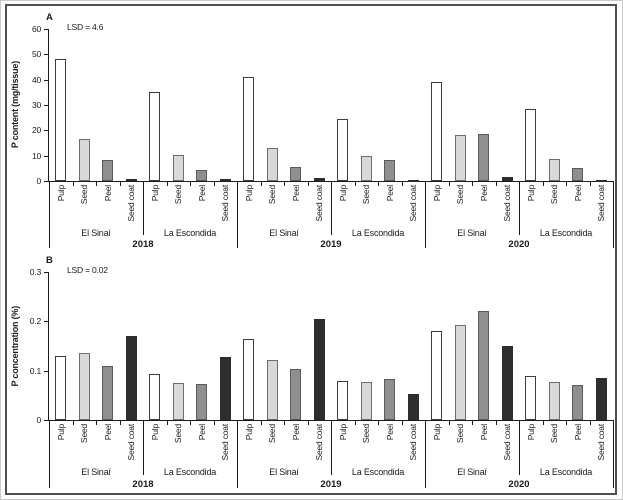  I want to click on year-label: 2019, so click(331, 484).